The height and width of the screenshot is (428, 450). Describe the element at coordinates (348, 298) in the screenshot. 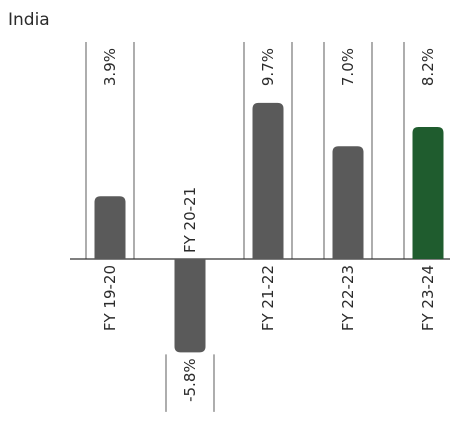

I see `category-label: FY 22-23` at that location.